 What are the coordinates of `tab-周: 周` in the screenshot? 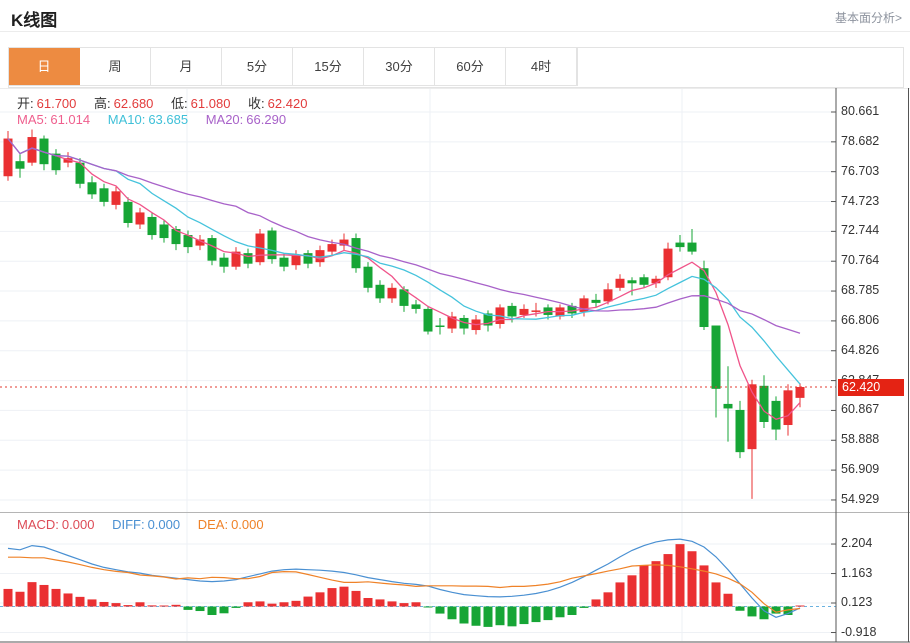 It's located at (115, 66).